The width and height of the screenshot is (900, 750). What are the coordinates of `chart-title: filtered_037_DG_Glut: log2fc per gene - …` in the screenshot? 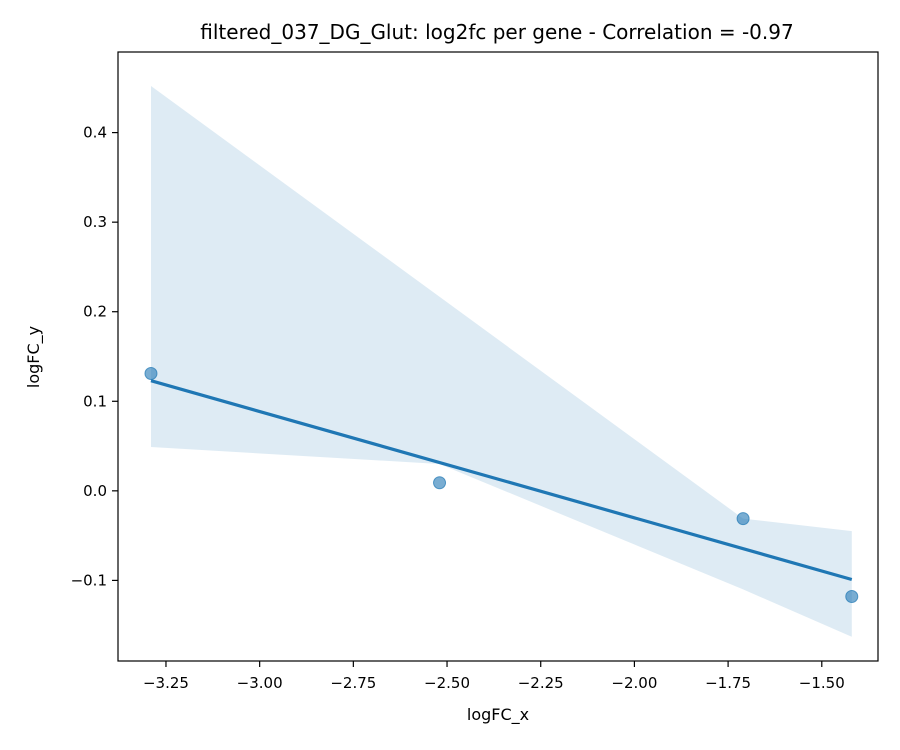 It's located at (496, 32).